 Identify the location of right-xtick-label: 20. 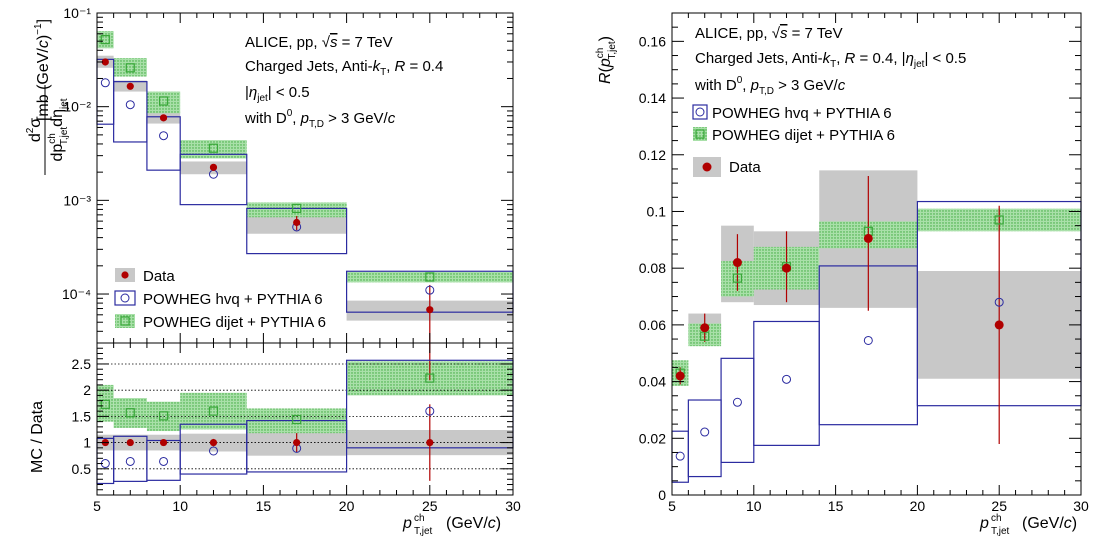
(918, 506).